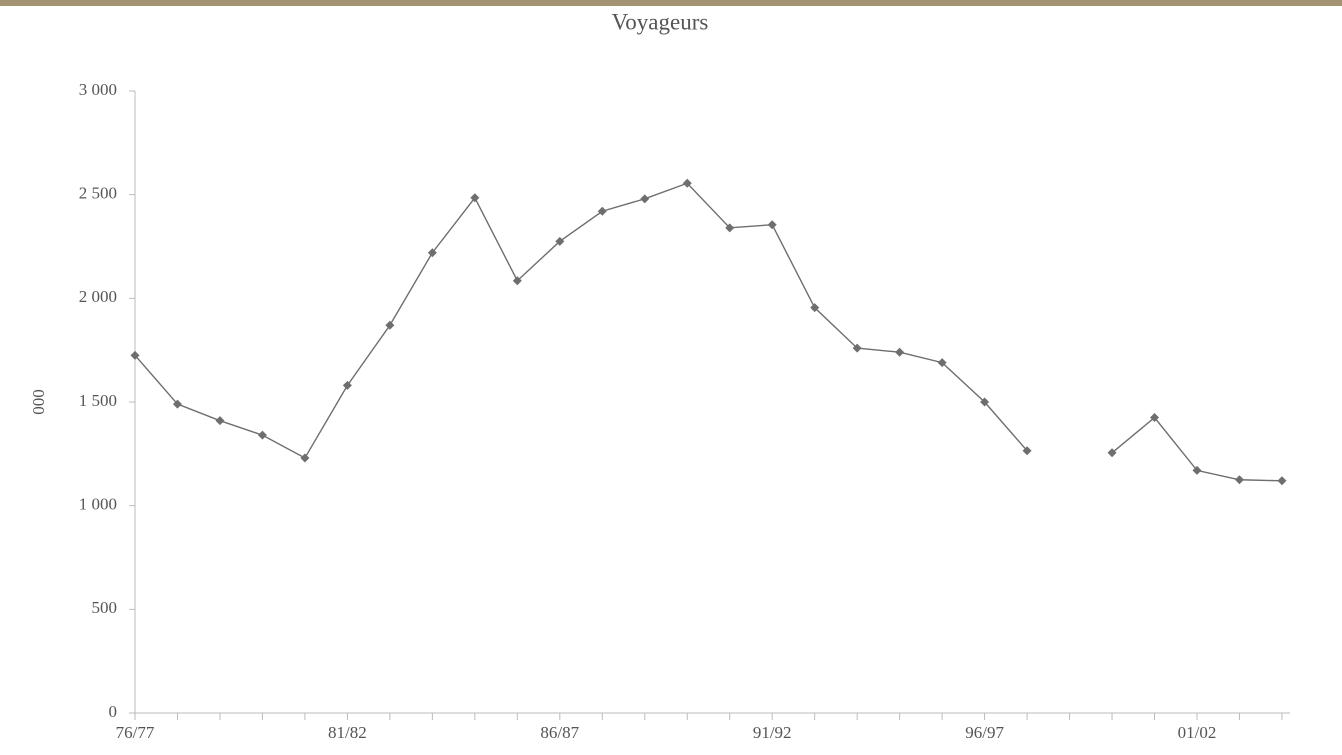 This screenshot has width=1342, height=755. Describe the element at coordinates (105, 607) in the screenshot. I see `y-tick-label: 500` at that location.